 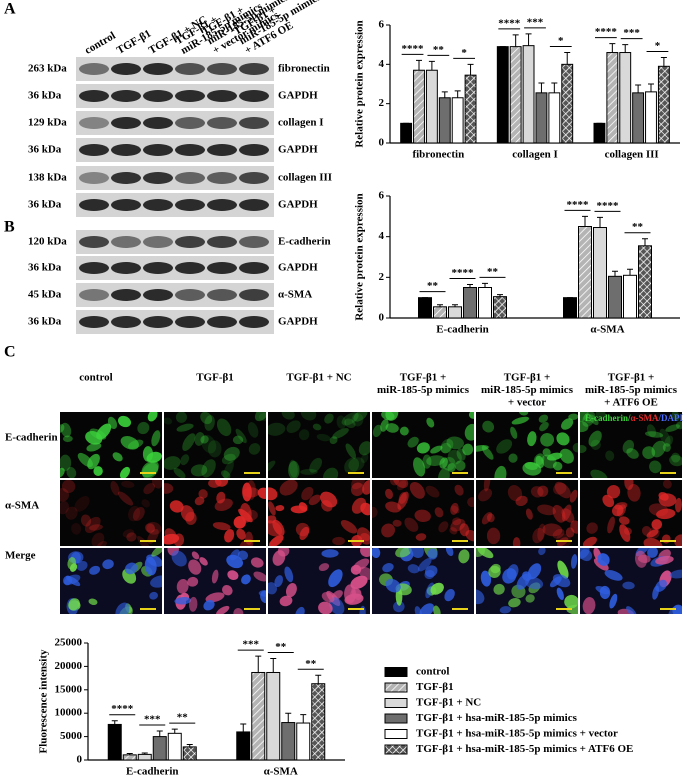 What do you see at coordinates (527, 403) in the screenshot?
I see `column-label: + vector` at bounding box center [527, 403].